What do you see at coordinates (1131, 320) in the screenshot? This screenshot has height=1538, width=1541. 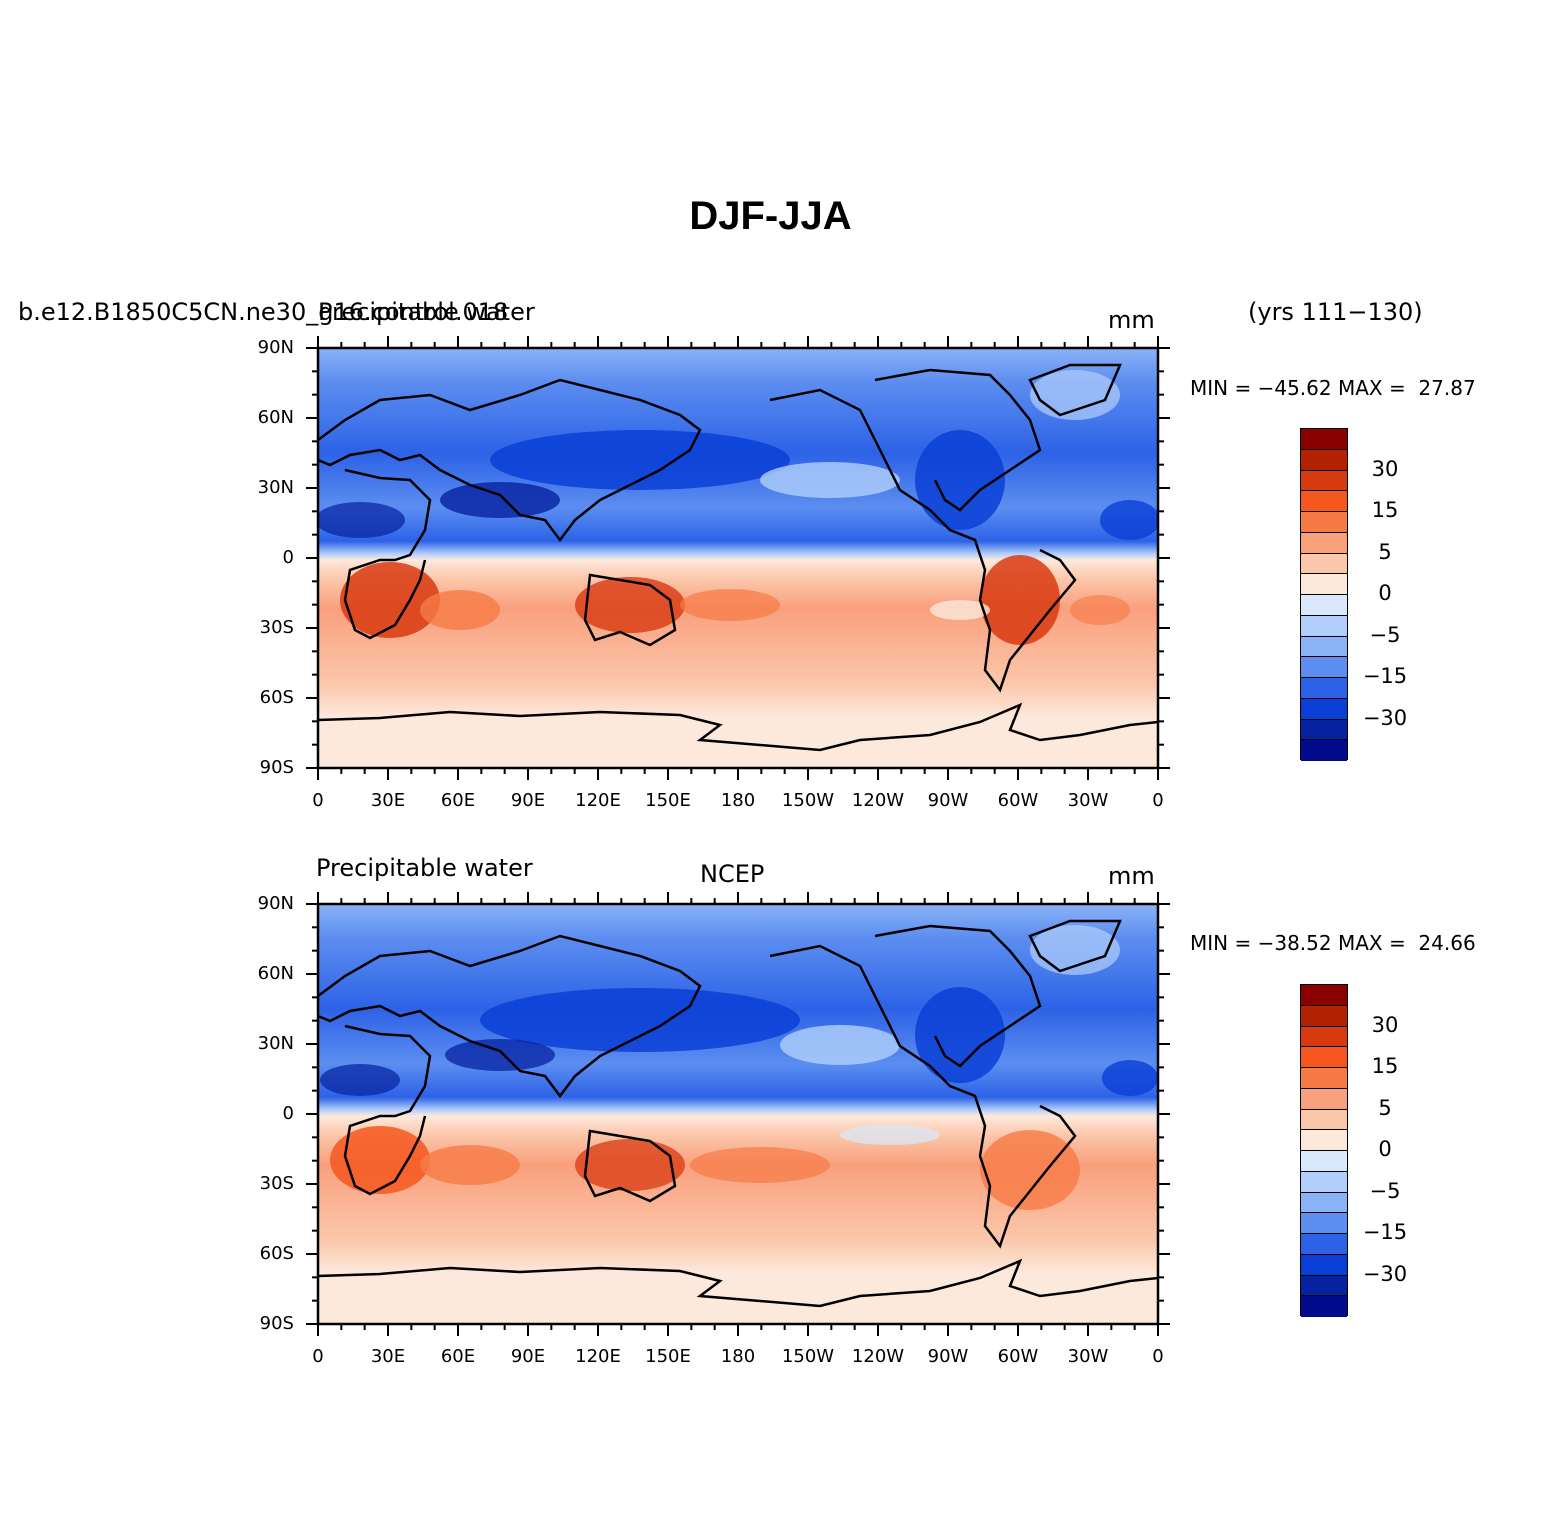 I see `panel1-units-label: mm` at bounding box center [1131, 320].